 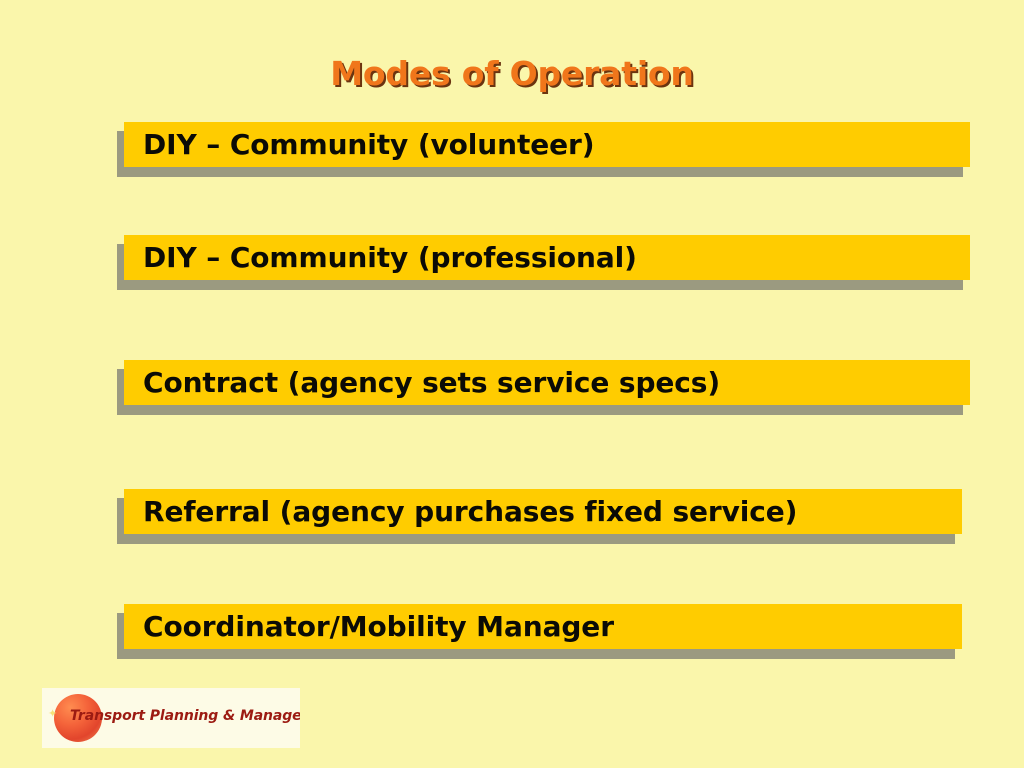 I want to click on page-title: Modes of Operation, so click(x=512, y=73).